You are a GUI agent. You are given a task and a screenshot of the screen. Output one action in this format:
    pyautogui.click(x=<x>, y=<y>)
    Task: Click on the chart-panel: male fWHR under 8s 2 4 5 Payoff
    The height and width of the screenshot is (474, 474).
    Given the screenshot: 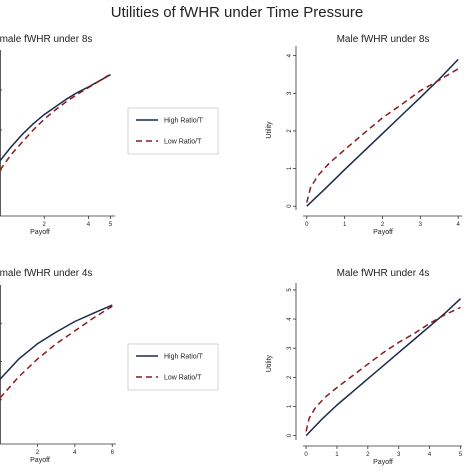 What is the action you would take?
    pyautogui.click(x=57, y=135)
    